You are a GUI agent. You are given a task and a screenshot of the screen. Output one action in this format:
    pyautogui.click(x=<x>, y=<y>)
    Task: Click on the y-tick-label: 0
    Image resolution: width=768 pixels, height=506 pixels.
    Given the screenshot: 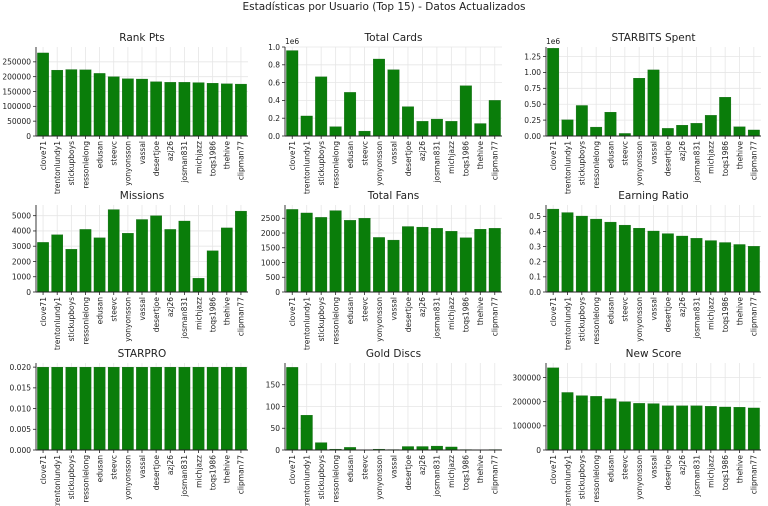 What is the action you would take?
    pyautogui.click(x=277, y=292)
    